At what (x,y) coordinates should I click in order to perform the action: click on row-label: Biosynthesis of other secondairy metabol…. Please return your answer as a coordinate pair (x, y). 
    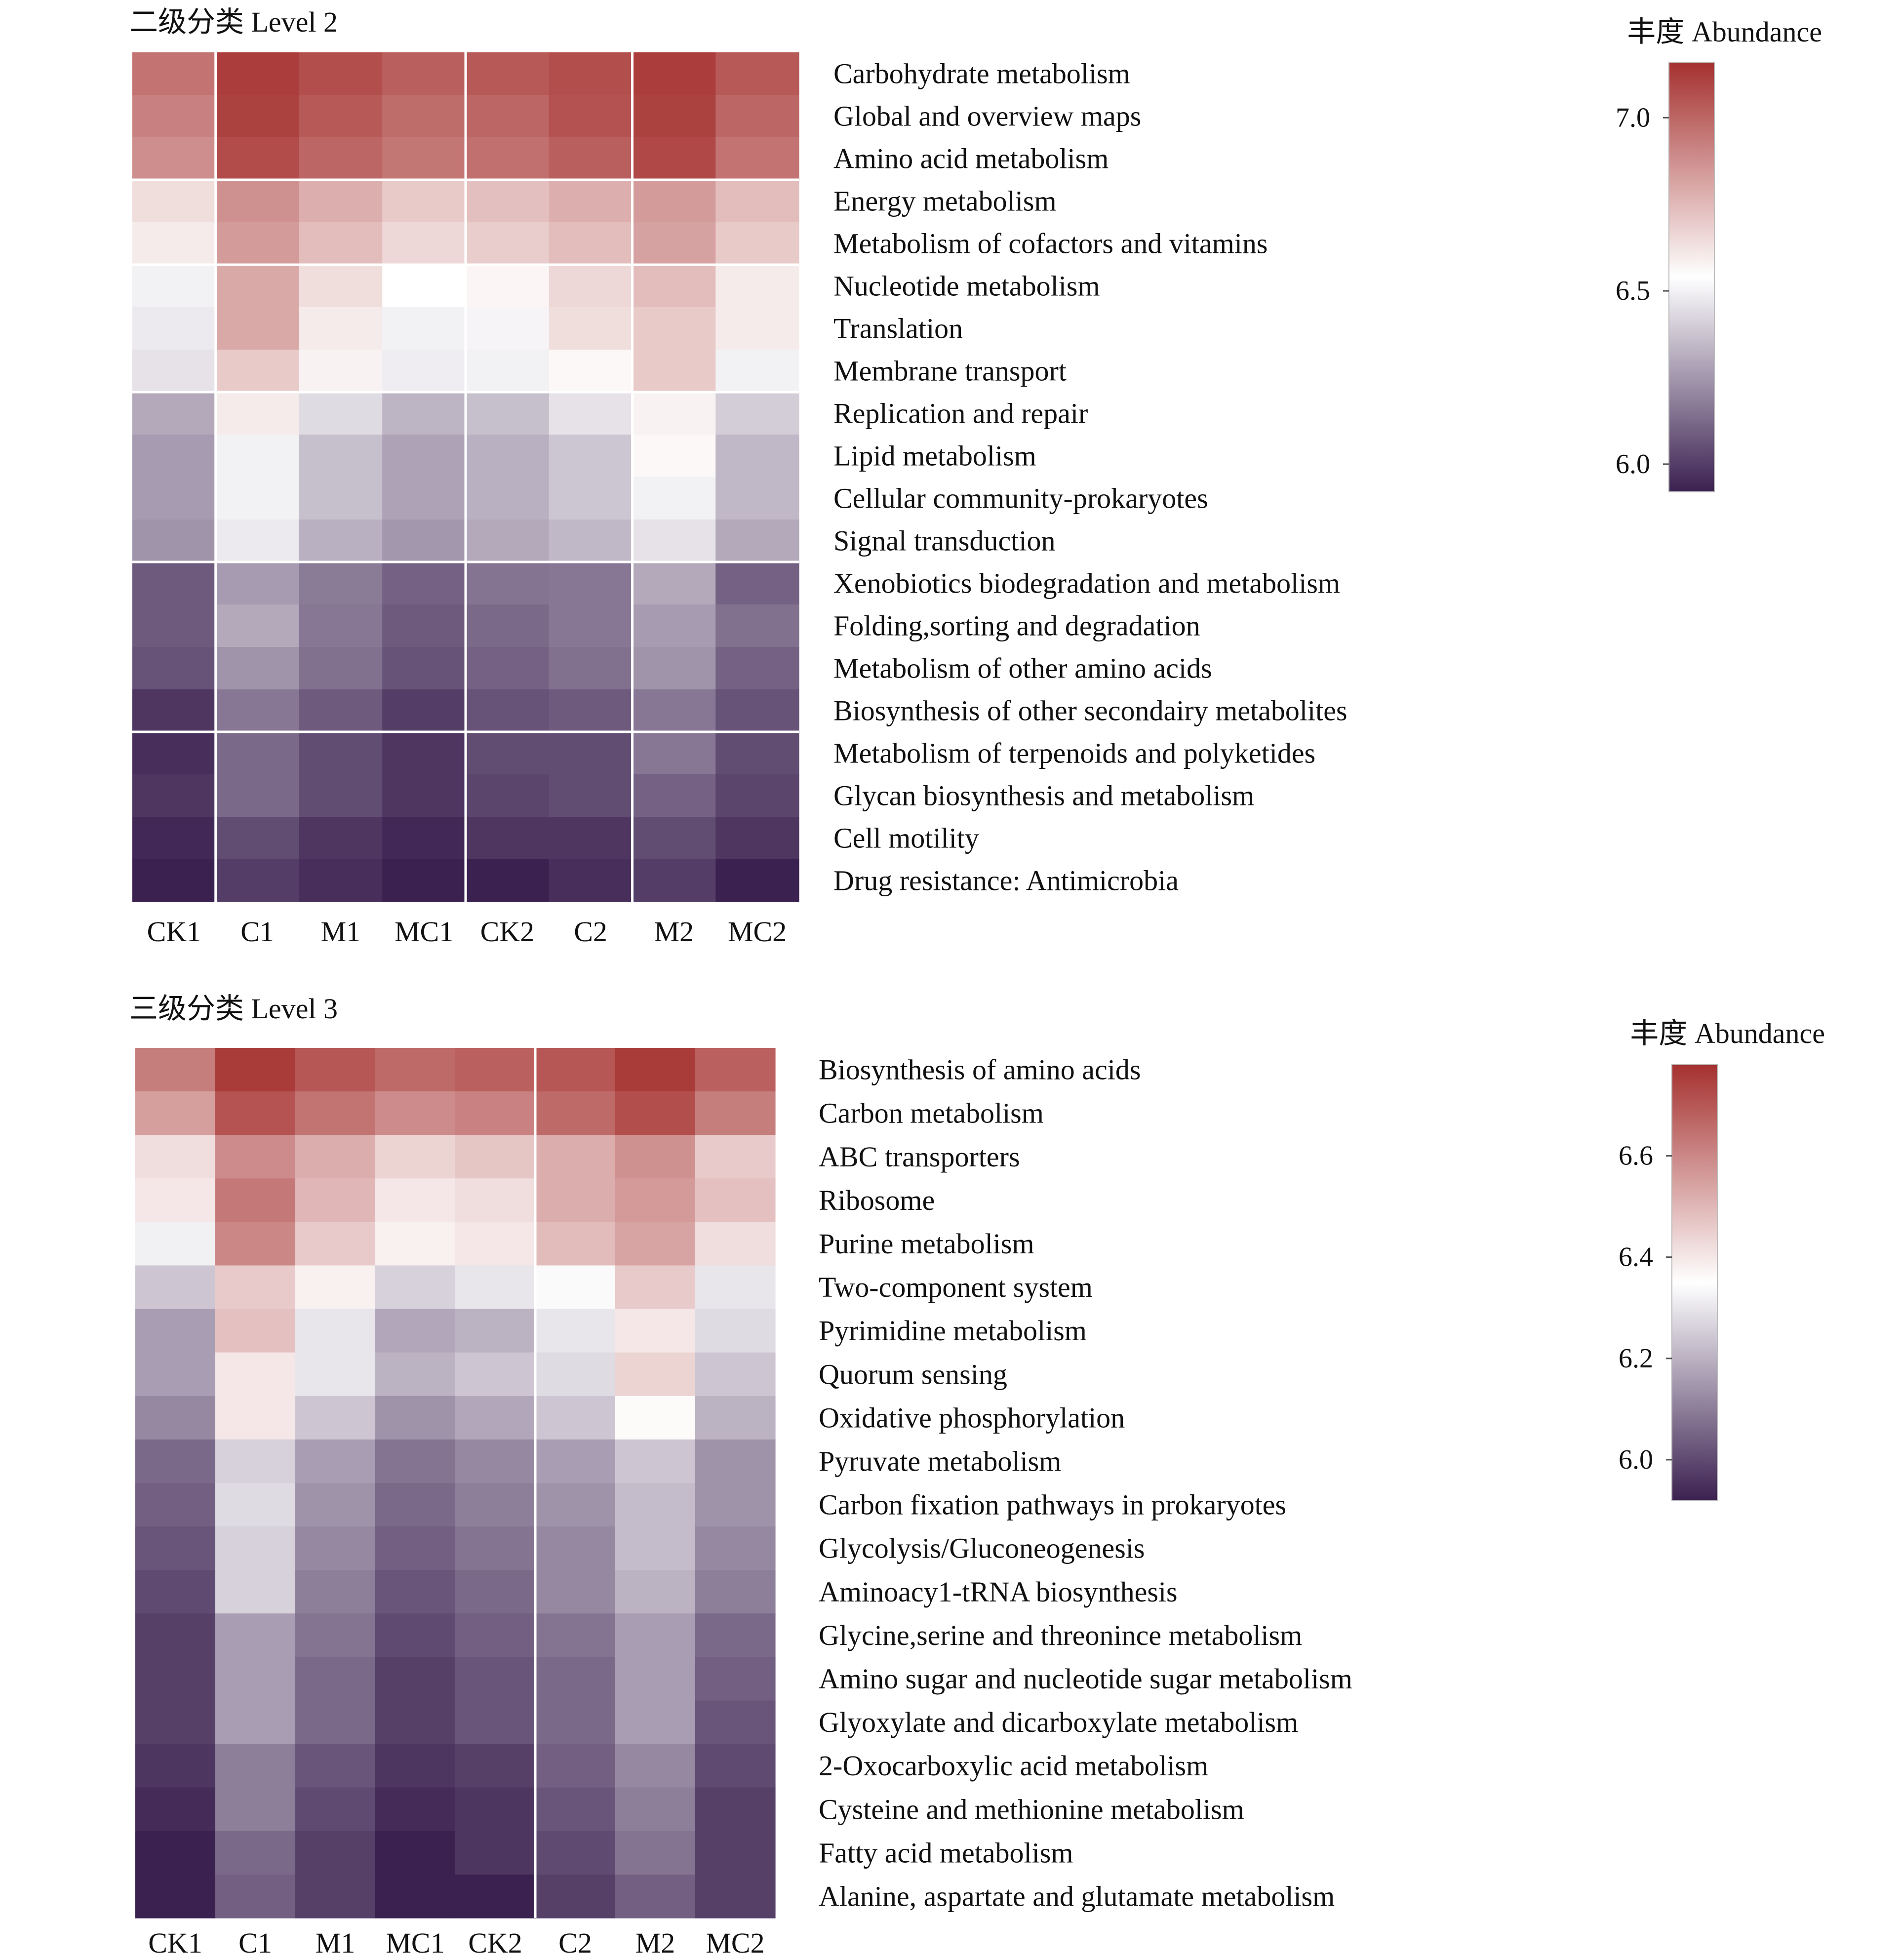
    Looking at the image, I should click on (1090, 711).